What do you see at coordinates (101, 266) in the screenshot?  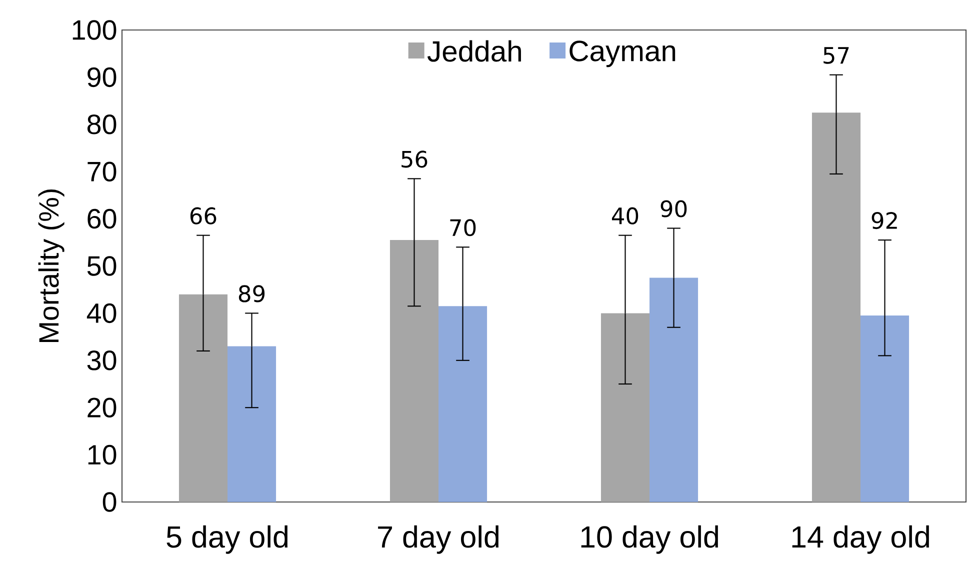 I see `y-tick-label: 50` at bounding box center [101, 266].